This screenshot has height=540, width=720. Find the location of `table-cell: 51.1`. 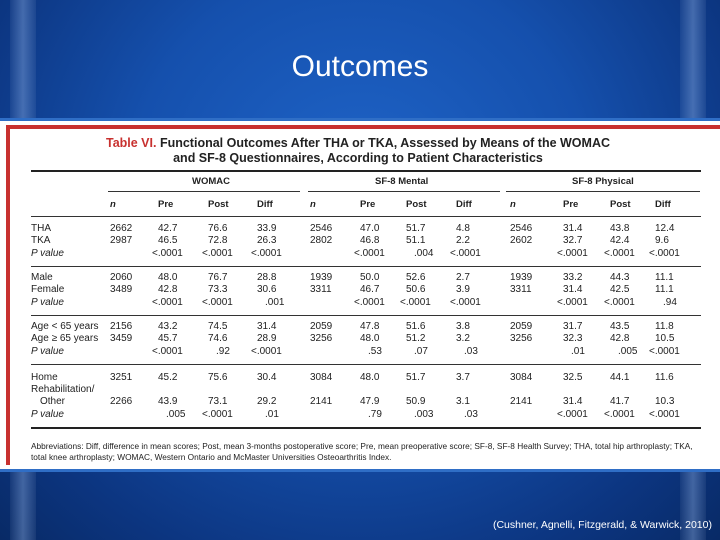

table-cell: 51.1 is located at coordinates (416, 240).